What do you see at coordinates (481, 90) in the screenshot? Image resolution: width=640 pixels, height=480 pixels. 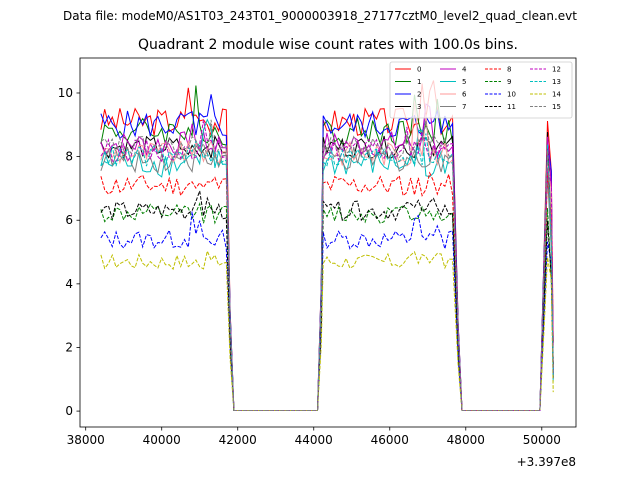 I see `legend-box` at bounding box center [481, 90].